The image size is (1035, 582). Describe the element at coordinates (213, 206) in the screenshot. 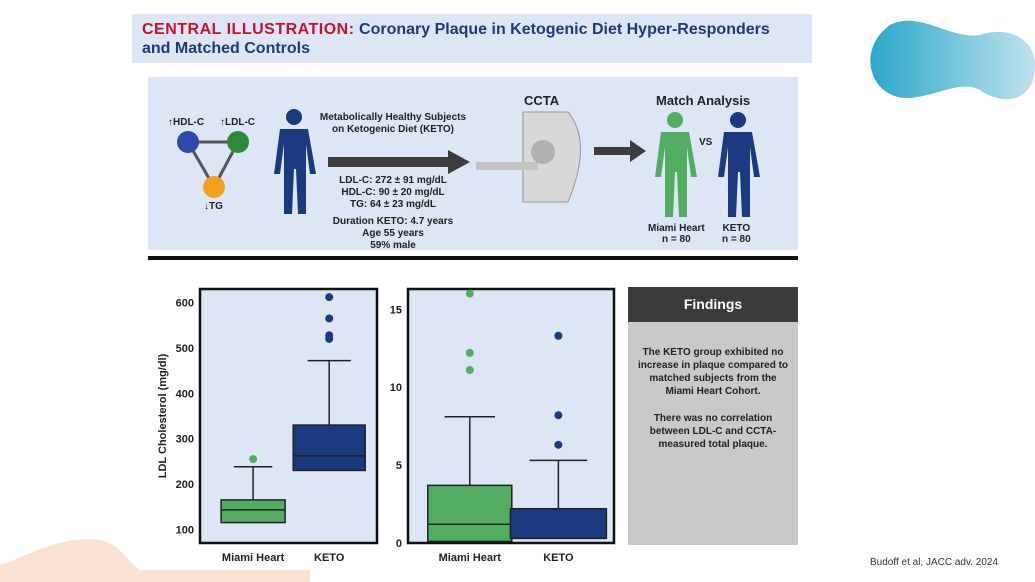

I see `tg-label: ↓TG` at that location.